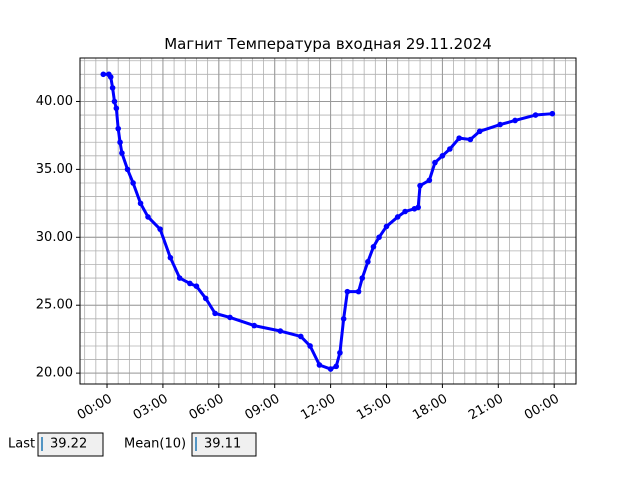  I want to click on control-label: Mean(10), so click(155, 444).